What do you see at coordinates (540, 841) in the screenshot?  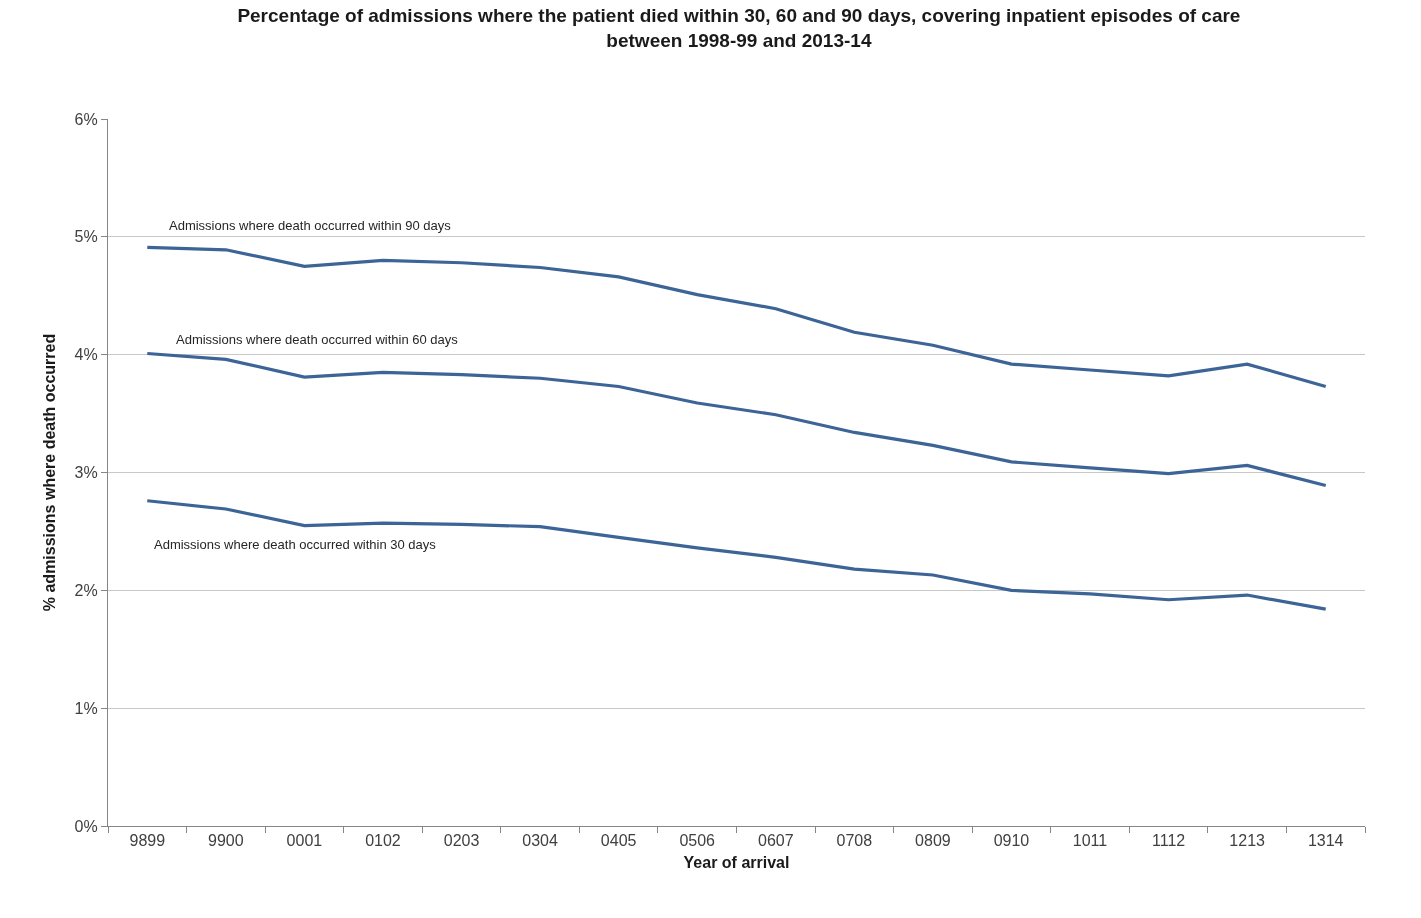 I see `x-tick-label: 0304` at bounding box center [540, 841].